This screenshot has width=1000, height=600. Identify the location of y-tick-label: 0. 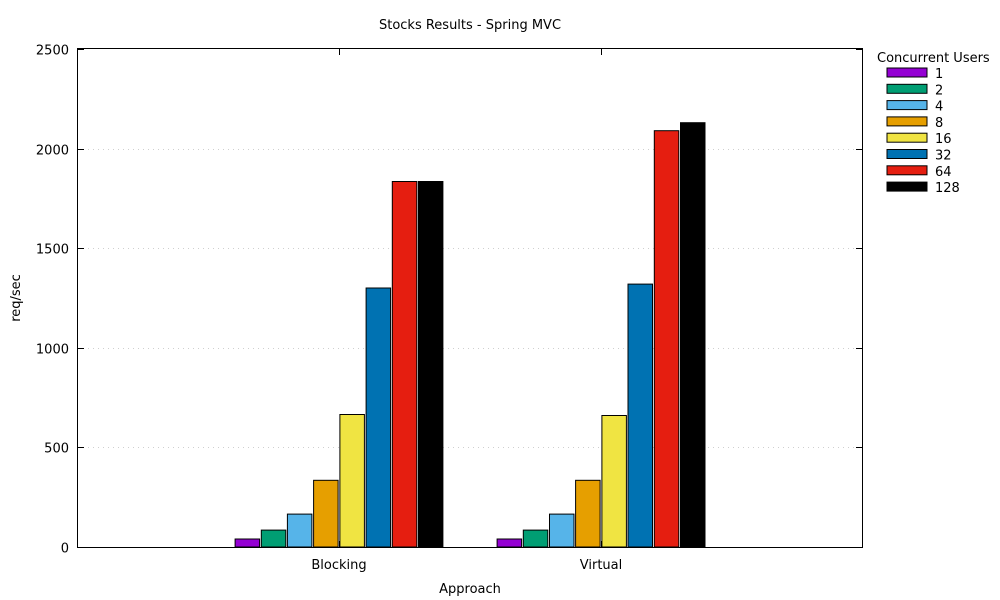
(65, 549).